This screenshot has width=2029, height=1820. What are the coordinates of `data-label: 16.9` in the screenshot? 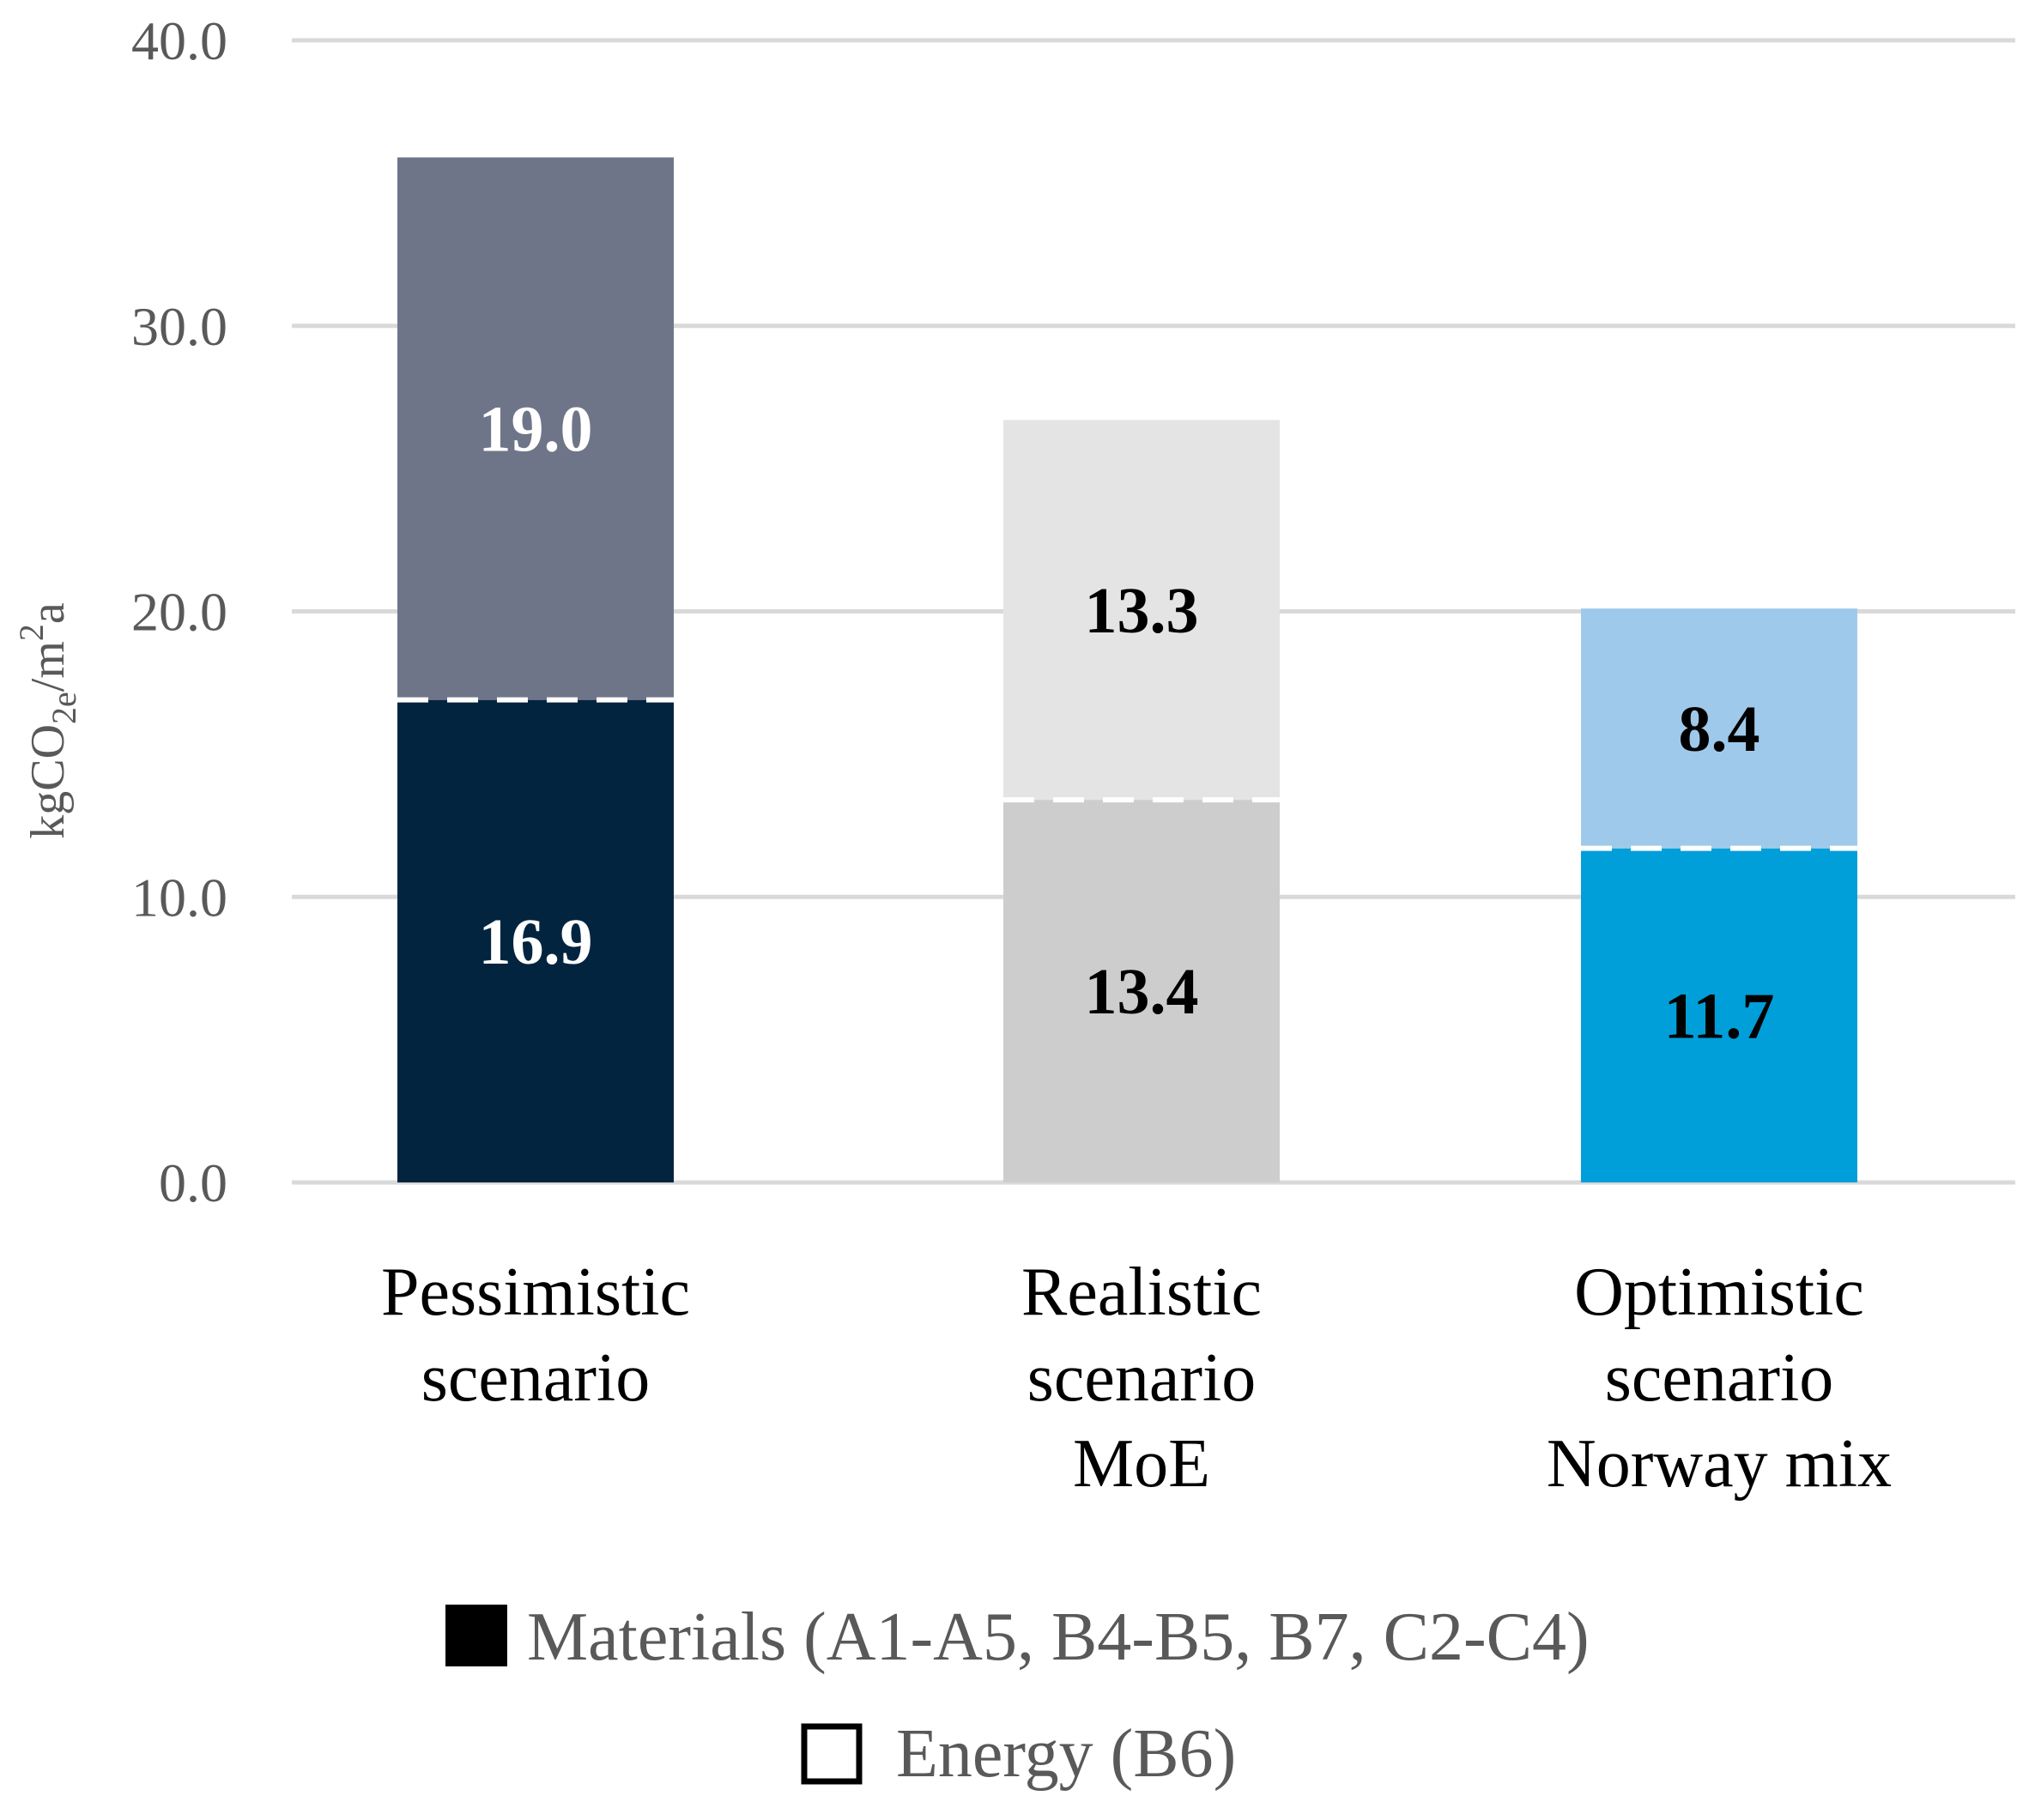 It's located at (536, 942).